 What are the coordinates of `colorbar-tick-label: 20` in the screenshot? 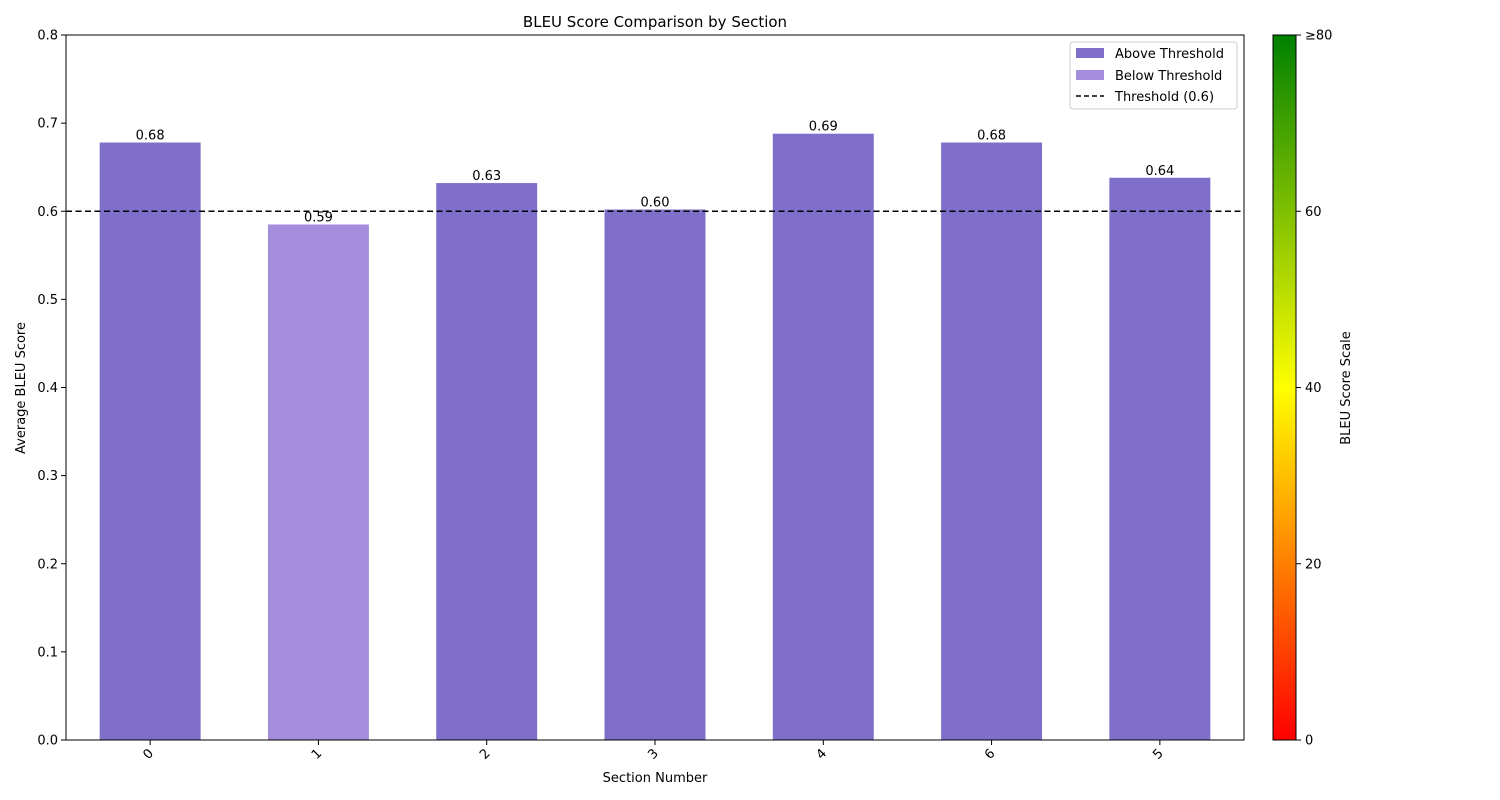 It's located at (1313, 564).